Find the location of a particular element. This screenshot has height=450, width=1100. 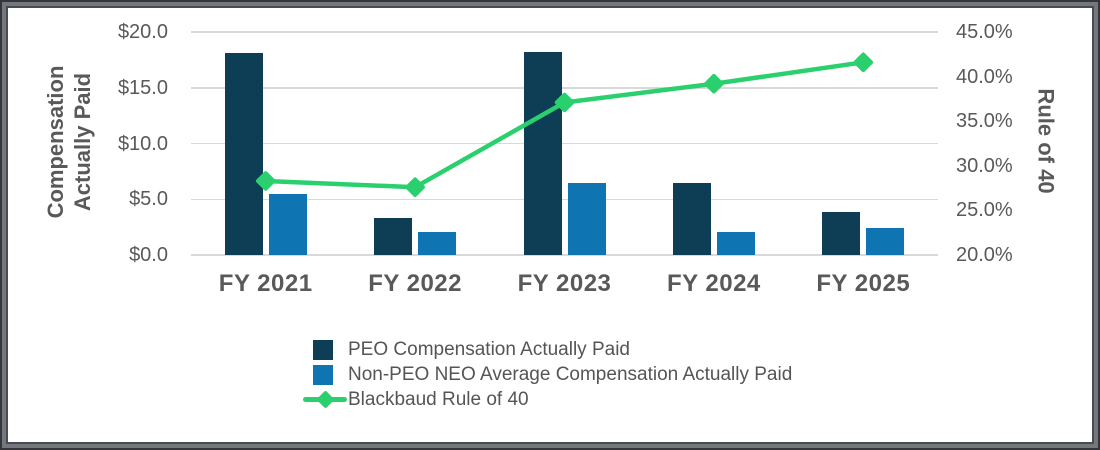

y-axis-tick-right: 45.0% is located at coordinates (984, 32).